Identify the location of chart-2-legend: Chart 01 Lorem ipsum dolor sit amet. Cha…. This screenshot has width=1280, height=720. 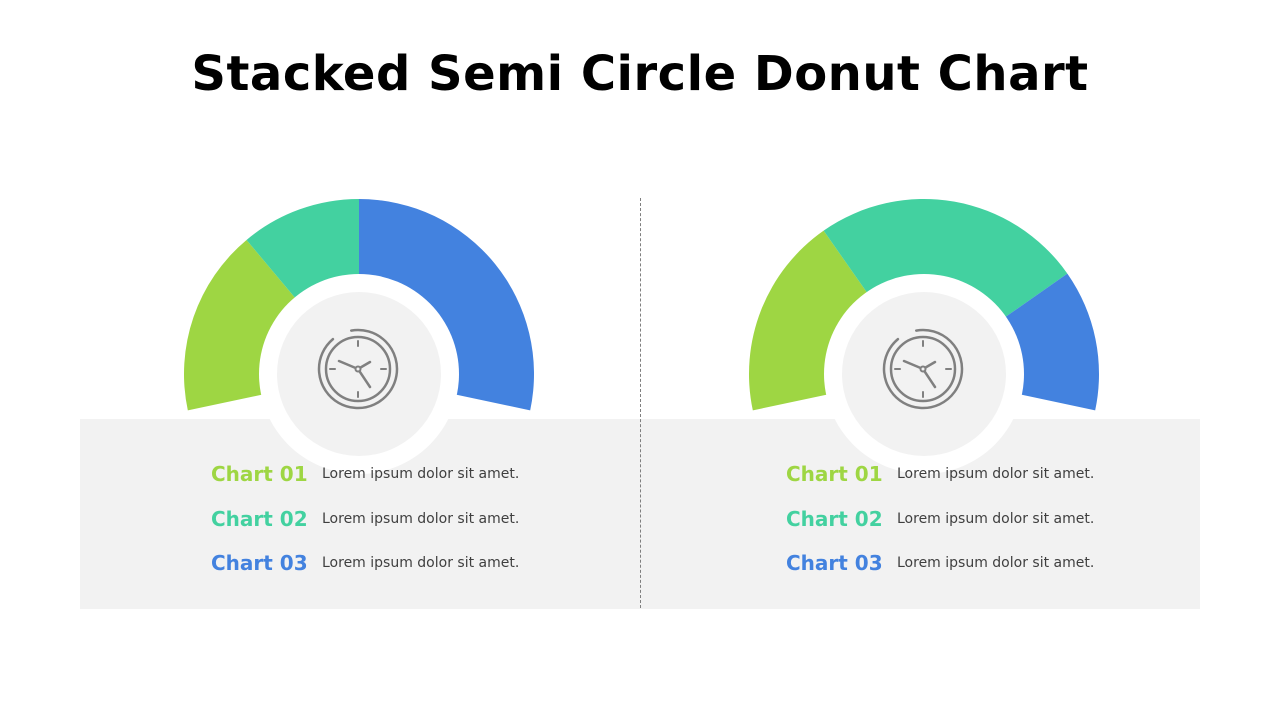
(940, 519).